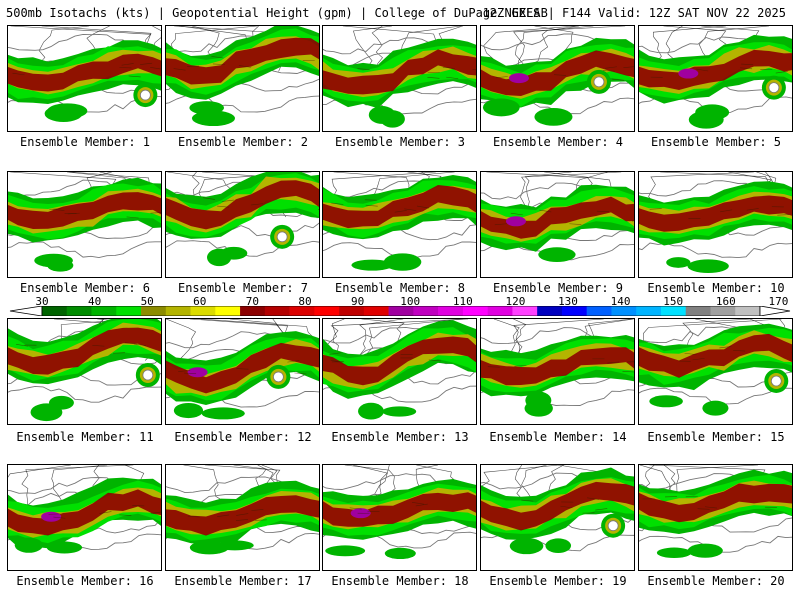 The width and height of the screenshot is (800, 600). I want to click on ensemble-member-caption: Ensemble Member: 8, so click(400, 288).